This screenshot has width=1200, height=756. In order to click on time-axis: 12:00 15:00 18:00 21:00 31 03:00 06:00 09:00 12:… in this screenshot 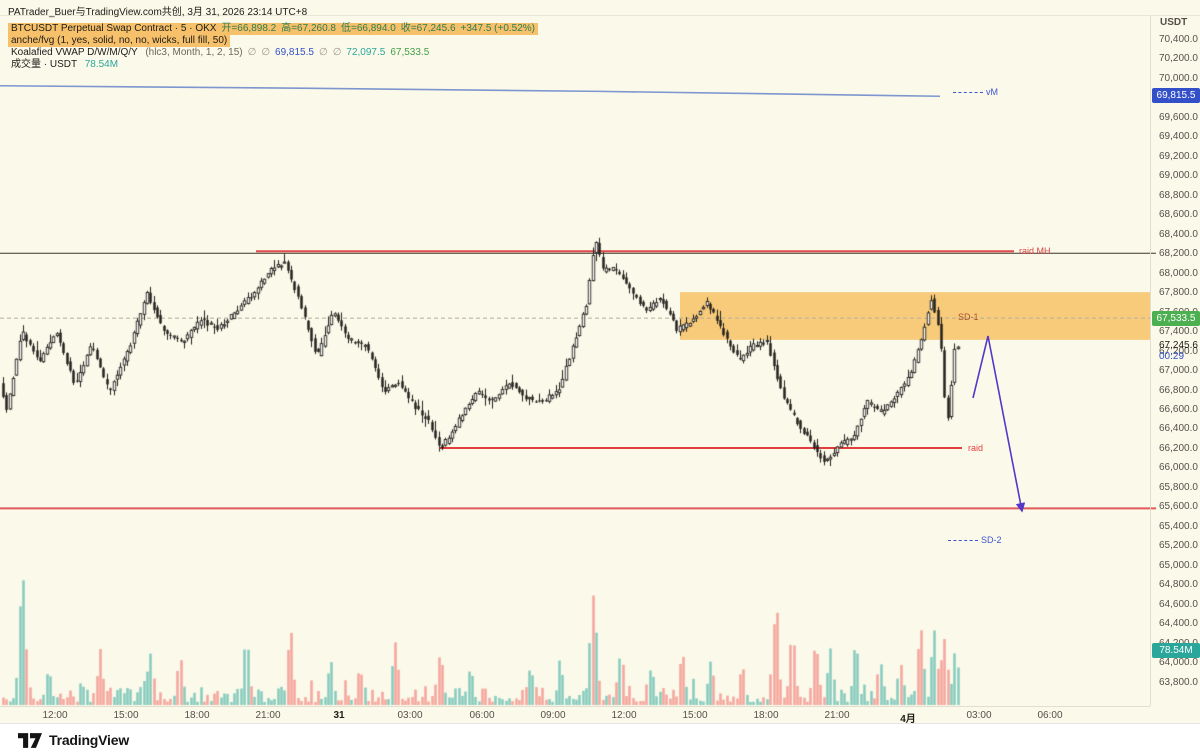, I will do `click(575, 715)`.